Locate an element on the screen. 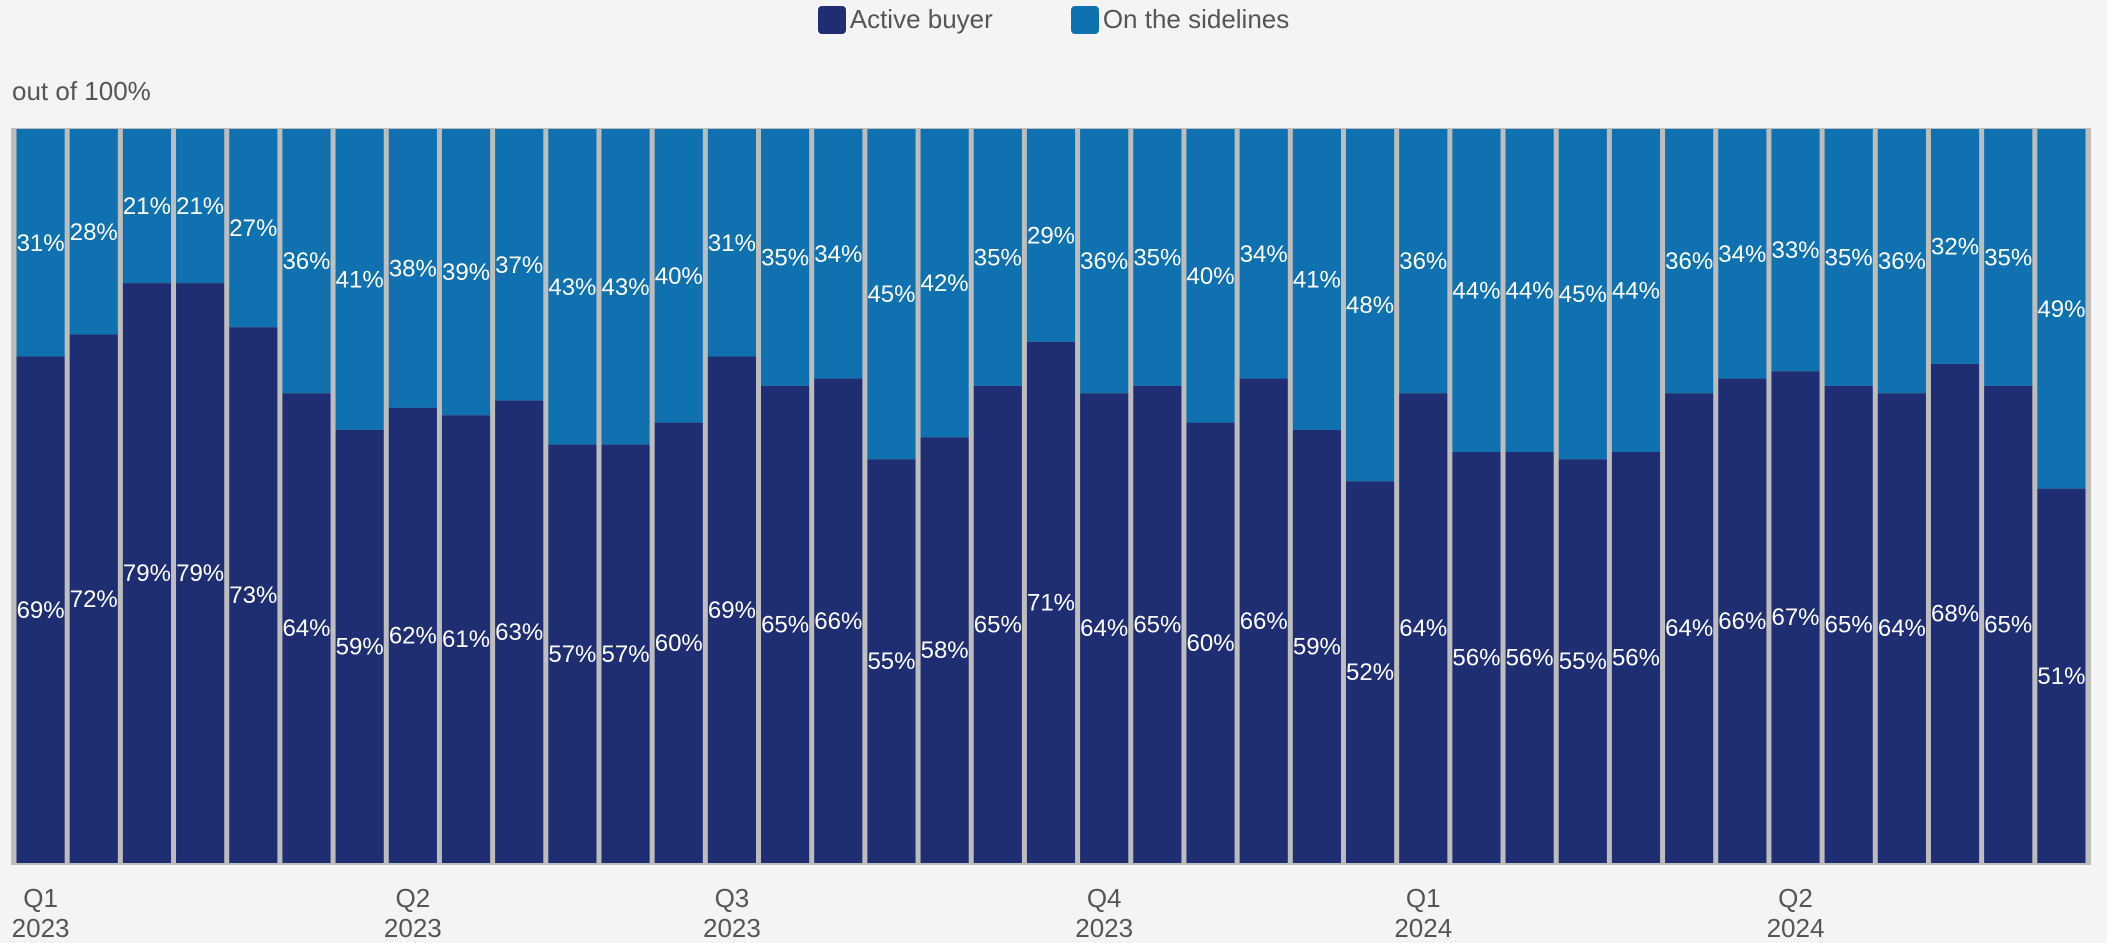 The height and width of the screenshot is (943, 2107). data-label-active-buyer: 66% is located at coordinates (1742, 621).